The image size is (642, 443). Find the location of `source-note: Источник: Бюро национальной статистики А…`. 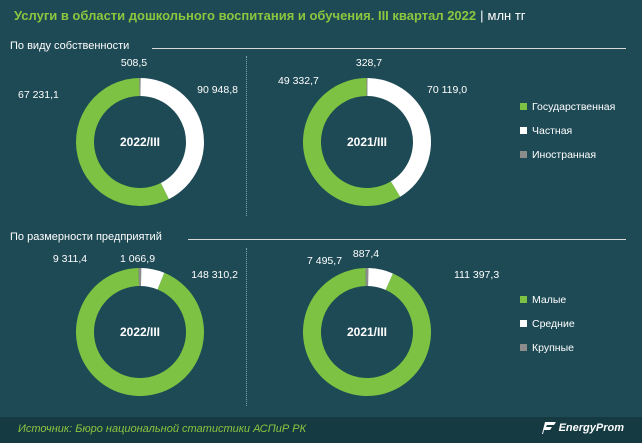

source-note: Источник: Бюро национальной статистики А… is located at coordinates (162, 429).